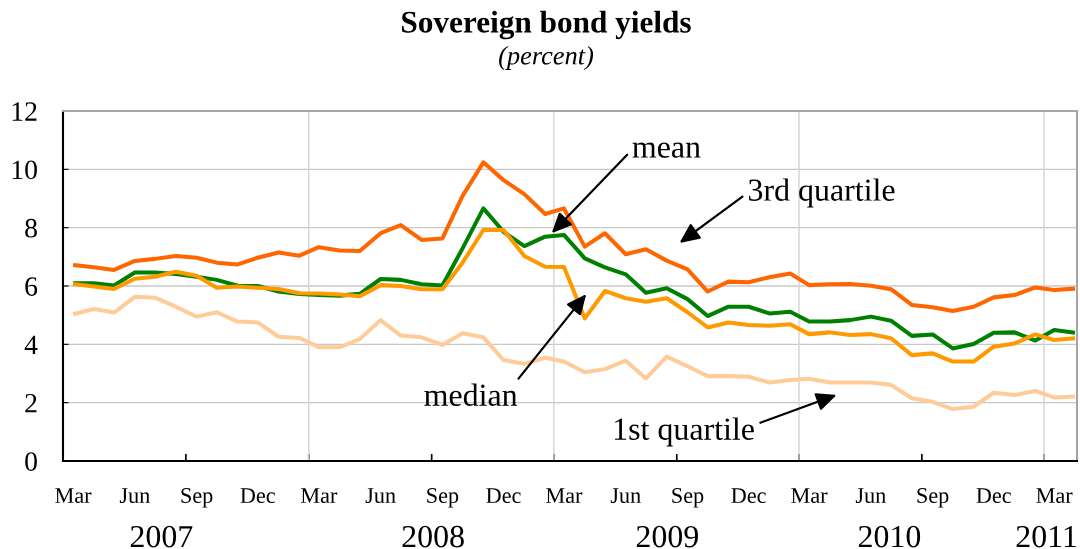  I want to click on text: median, so click(471, 394).